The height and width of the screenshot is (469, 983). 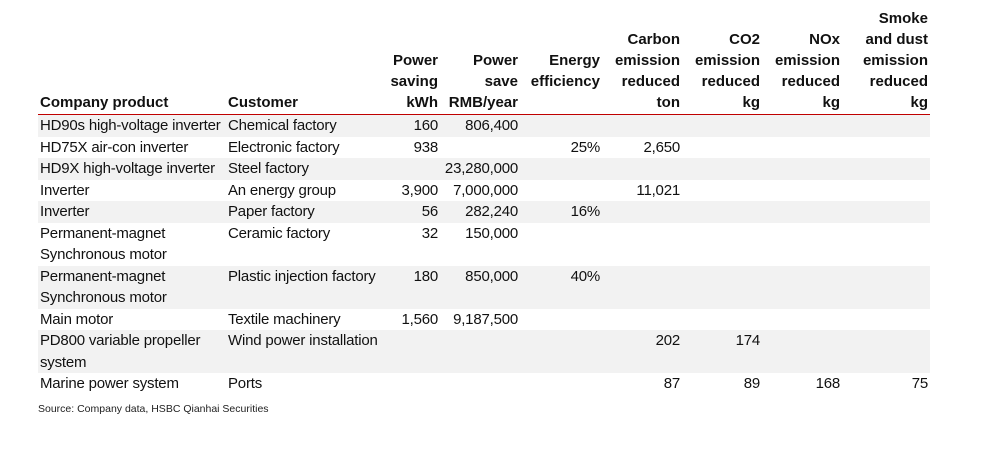 What do you see at coordinates (722, 50) in the screenshot?
I see `column-header-co2: CO2 emission reduced` at bounding box center [722, 50].